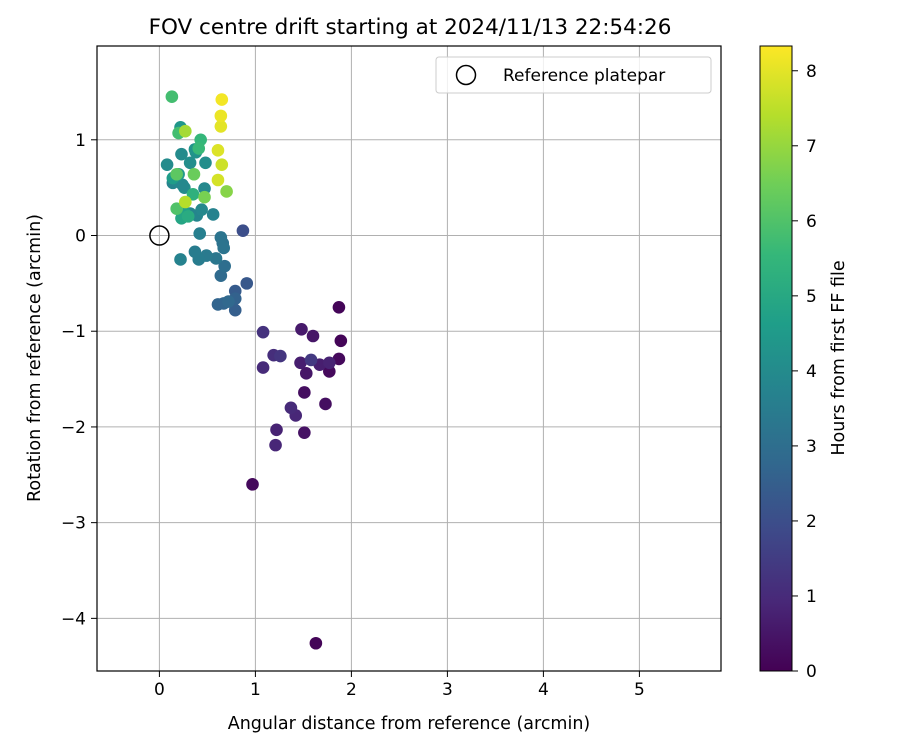 This screenshot has width=900, height=750. I want to click on colorbar-tick-label: 5, so click(811, 297).